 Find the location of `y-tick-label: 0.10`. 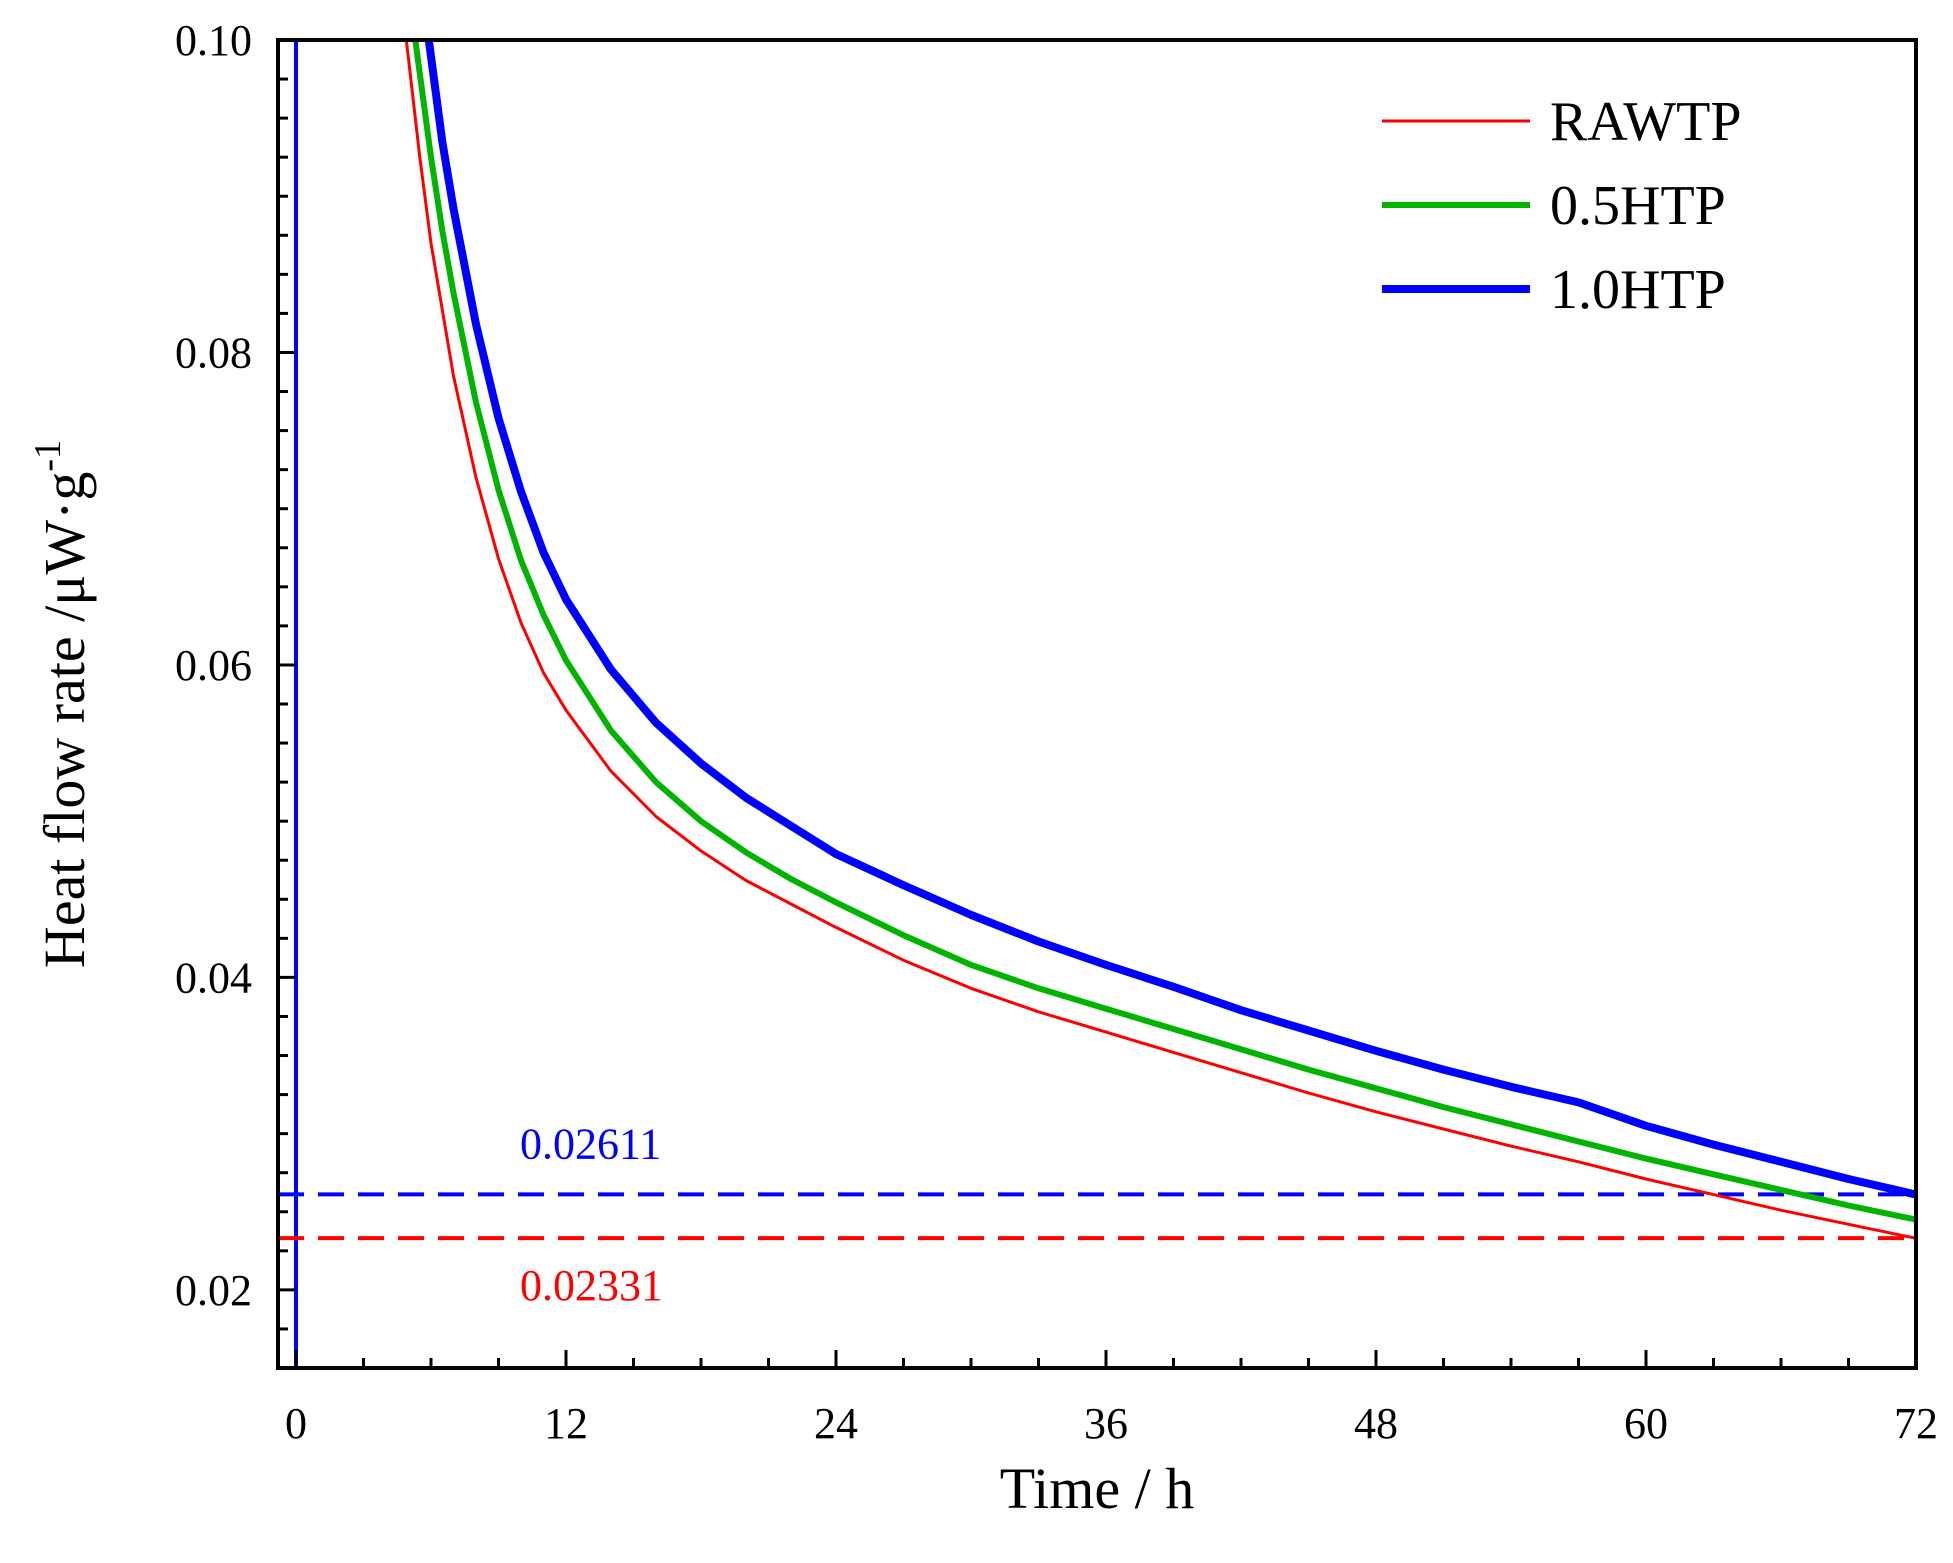

y-tick-label: 0.10 is located at coordinates (213, 40).